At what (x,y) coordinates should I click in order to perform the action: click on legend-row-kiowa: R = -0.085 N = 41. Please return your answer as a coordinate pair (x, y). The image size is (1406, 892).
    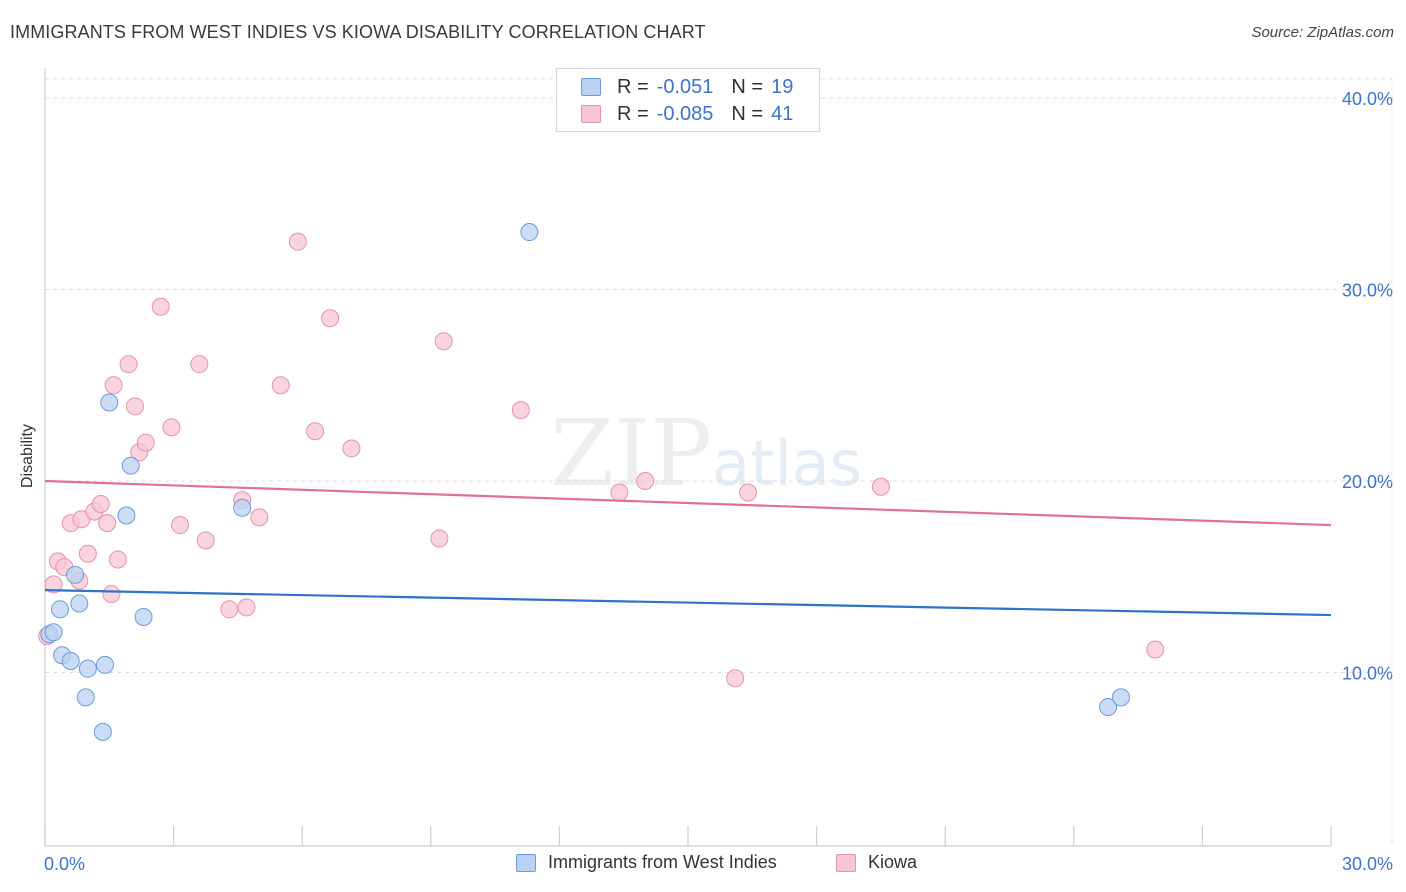
    Looking at the image, I should click on (687, 114).